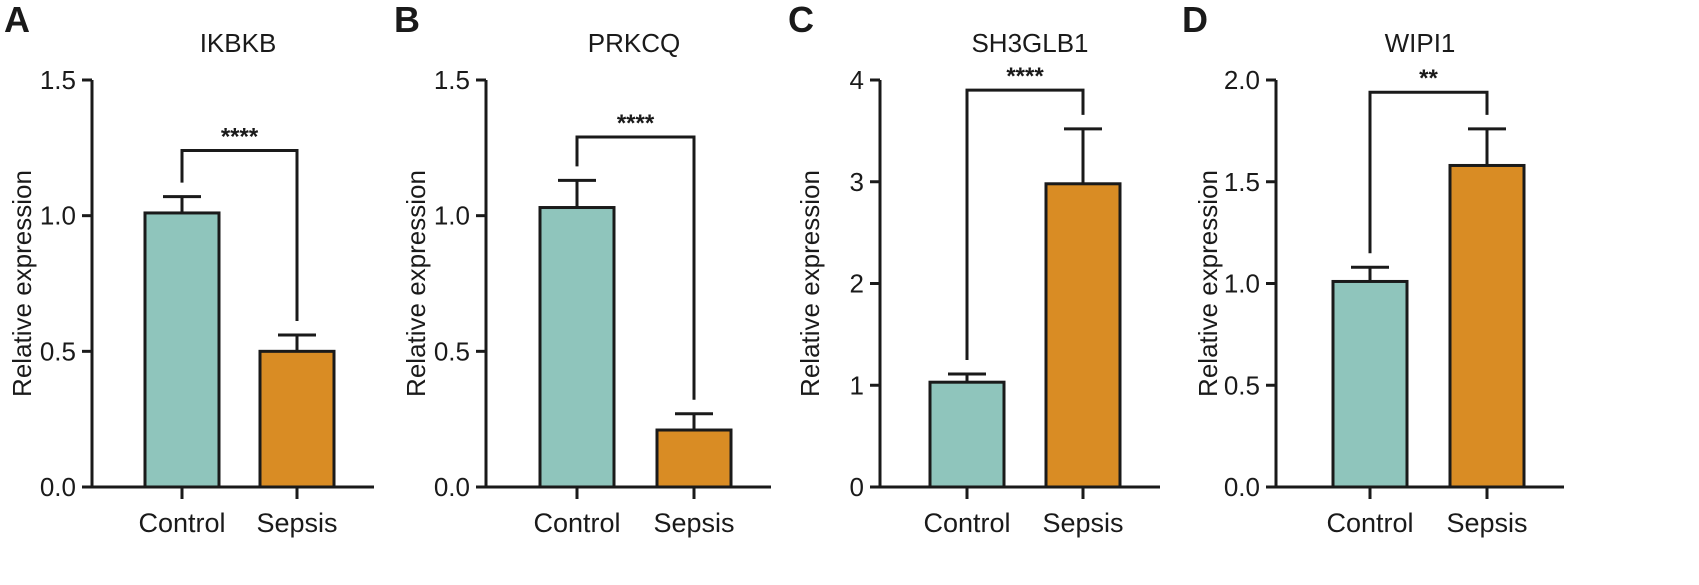 Image resolution: width=1699 pixels, height=585 pixels. Describe the element at coordinates (1428, 78) in the screenshot. I see `significance-label: **` at that location.